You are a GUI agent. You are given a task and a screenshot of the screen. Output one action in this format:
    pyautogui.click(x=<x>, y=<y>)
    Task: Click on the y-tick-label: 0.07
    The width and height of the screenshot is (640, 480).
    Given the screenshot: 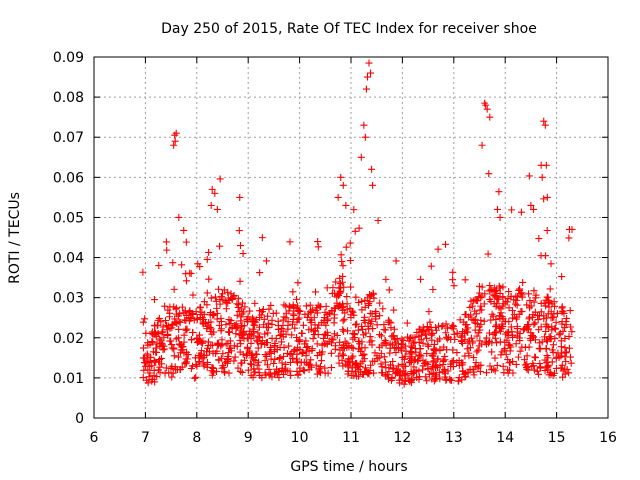 What is the action you would take?
    pyautogui.click(x=68, y=138)
    